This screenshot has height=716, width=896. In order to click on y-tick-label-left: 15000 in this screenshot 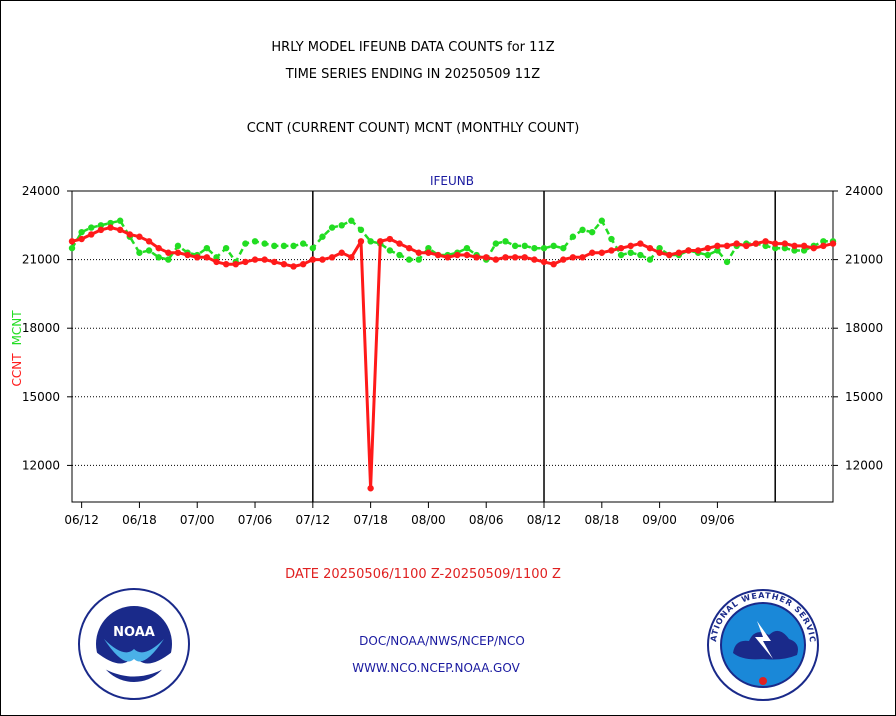, I will do `click(41, 397)`.